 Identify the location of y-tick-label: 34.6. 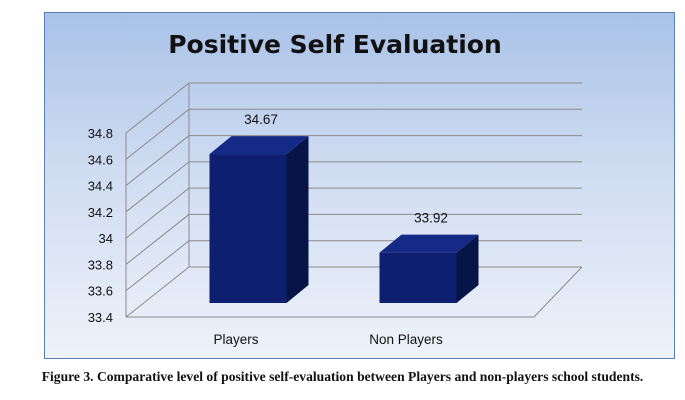
(100, 159).